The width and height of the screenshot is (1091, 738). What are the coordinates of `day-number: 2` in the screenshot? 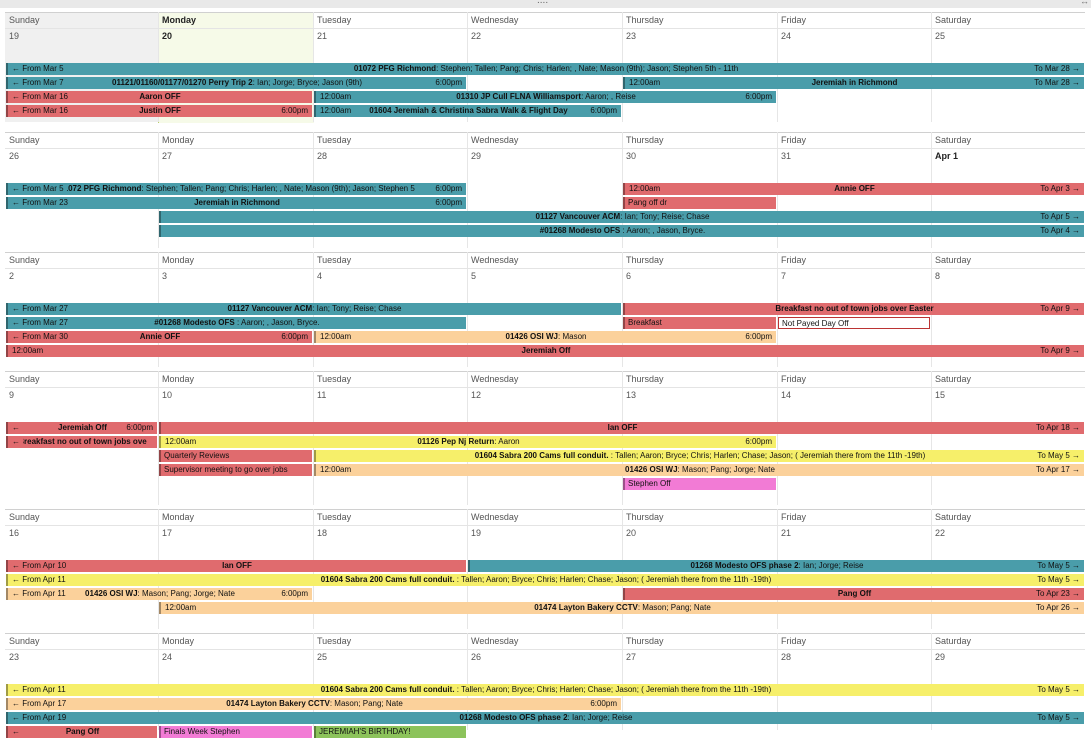 It's located at (12, 276).